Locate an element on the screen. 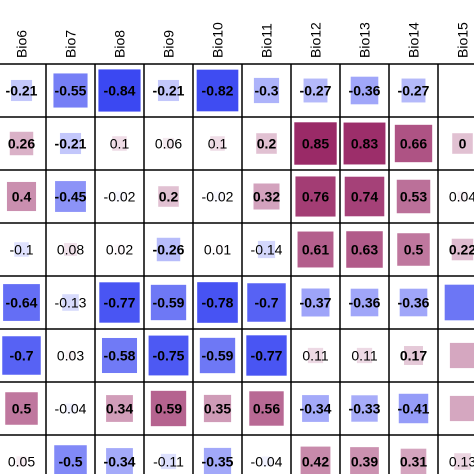  cell-value-label: -0.1 is located at coordinates (21, 250).